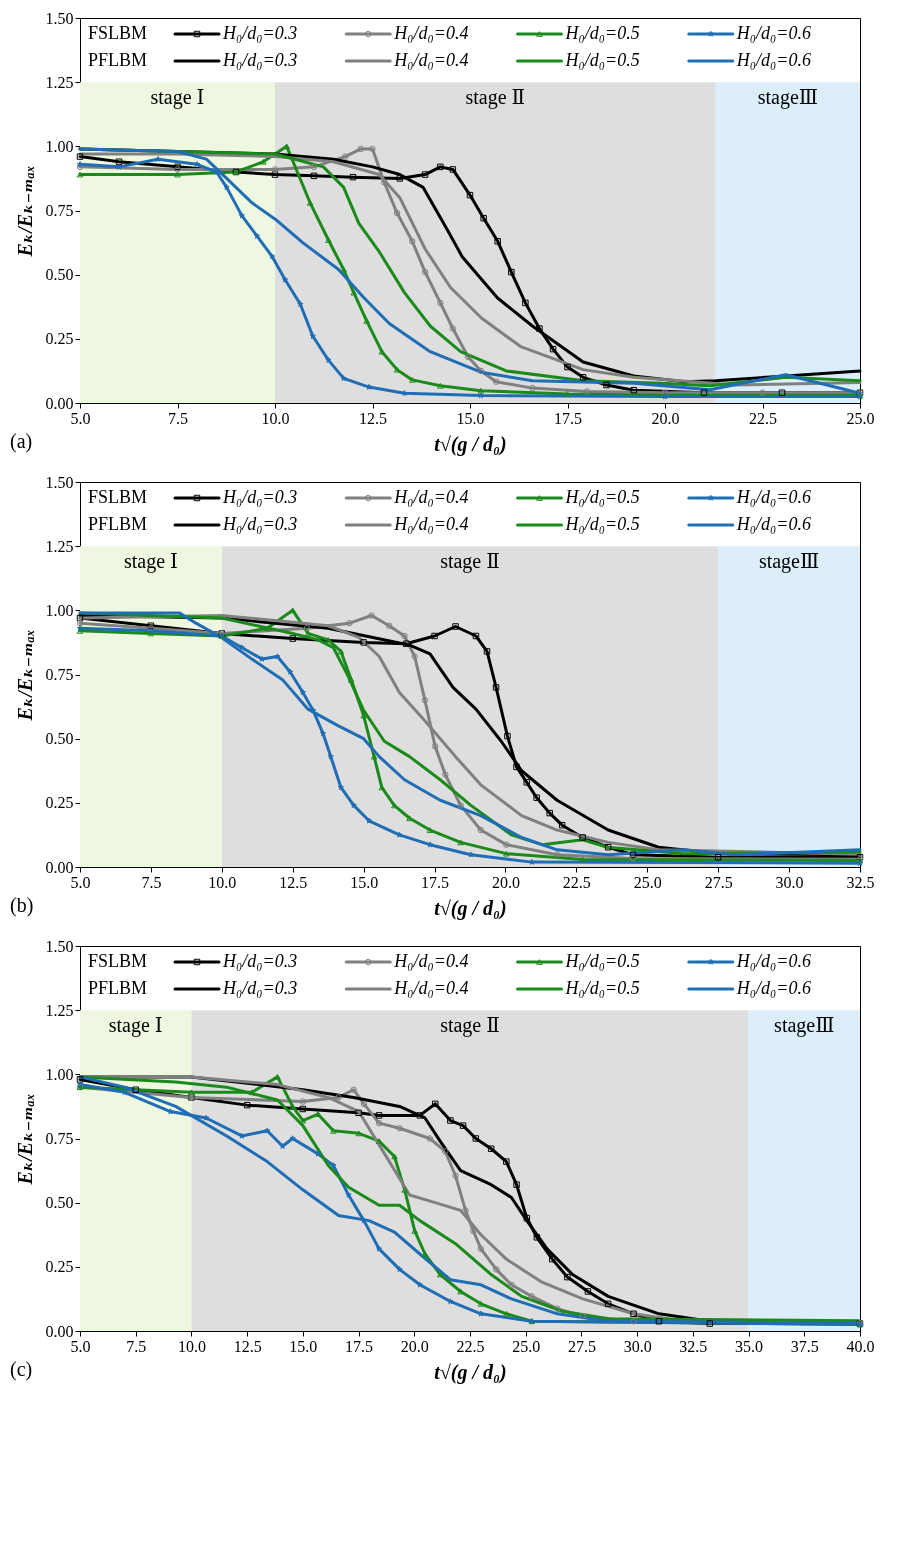 The width and height of the screenshot is (921, 1562). Describe the element at coordinates (804, 1346) in the screenshot. I see `x-tick-label: 37.5` at that location.